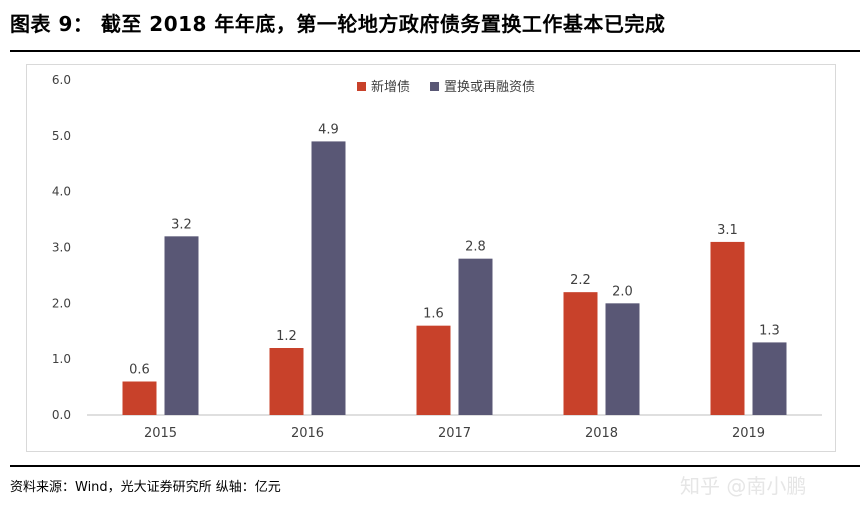  Describe the element at coordinates (622, 291) in the screenshot. I see `data-label: 2.0` at that location.